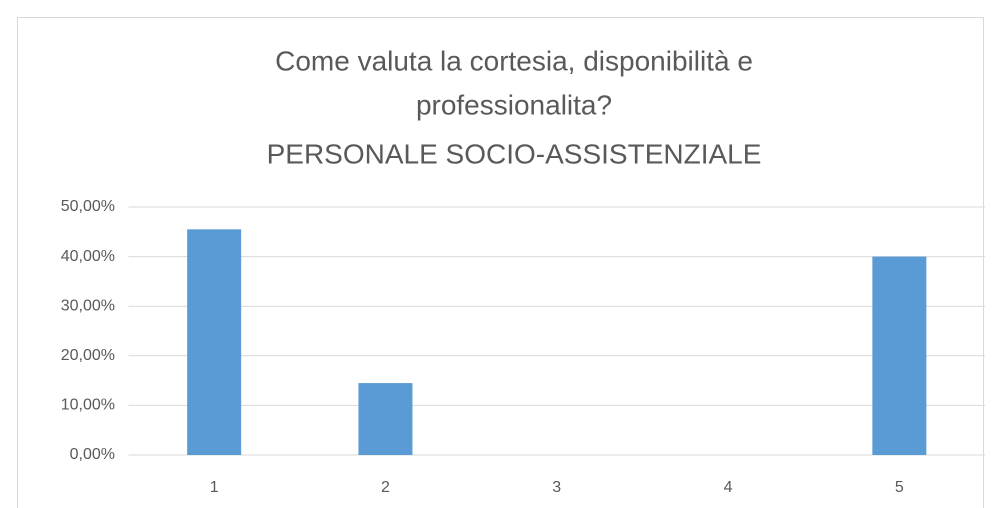 Image resolution: width=999 pixels, height=508 pixels. What do you see at coordinates (556, 487) in the screenshot?
I see `x-tick-label: 3` at bounding box center [556, 487].